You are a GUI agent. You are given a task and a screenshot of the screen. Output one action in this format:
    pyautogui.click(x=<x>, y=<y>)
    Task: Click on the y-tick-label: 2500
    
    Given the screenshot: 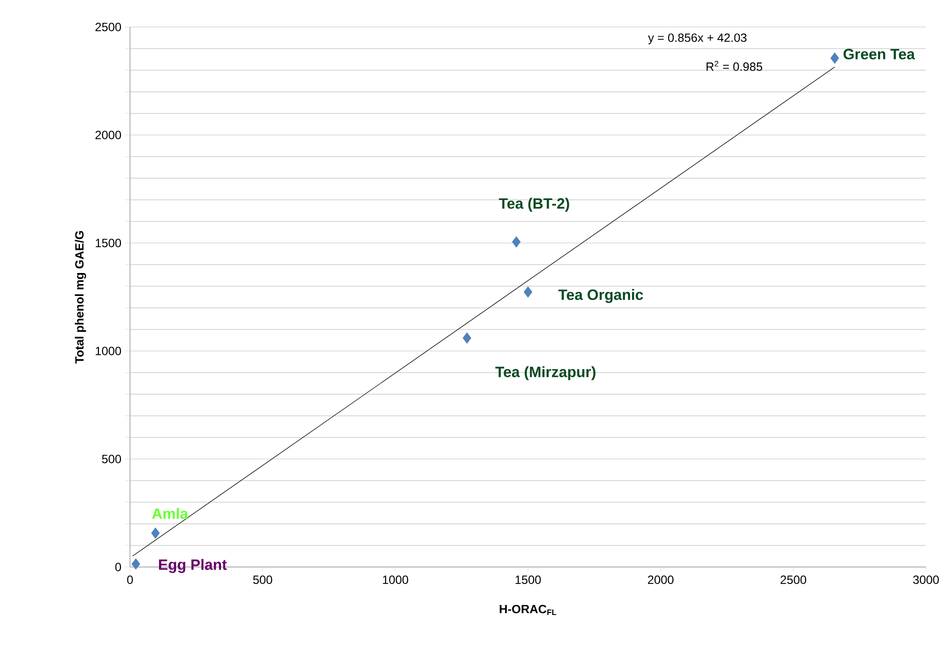 What is the action you would take?
    pyautogui.click(x=108, y=27)
    